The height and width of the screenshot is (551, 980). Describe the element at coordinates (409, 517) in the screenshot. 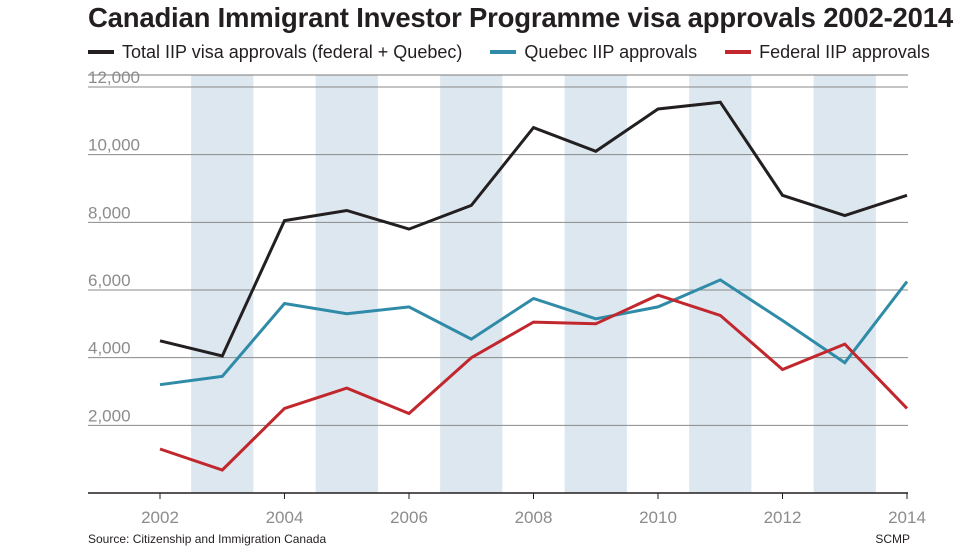

I see `x-tick-label: 2006` at that location.